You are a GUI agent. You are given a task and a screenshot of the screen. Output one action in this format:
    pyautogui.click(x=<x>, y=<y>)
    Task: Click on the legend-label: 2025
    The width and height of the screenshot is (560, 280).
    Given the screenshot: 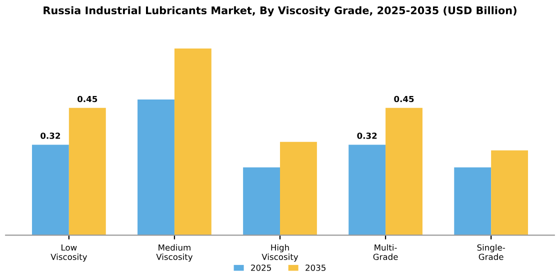 What is the action you would take?
    pyautogui.click(x=261, y=267)
    